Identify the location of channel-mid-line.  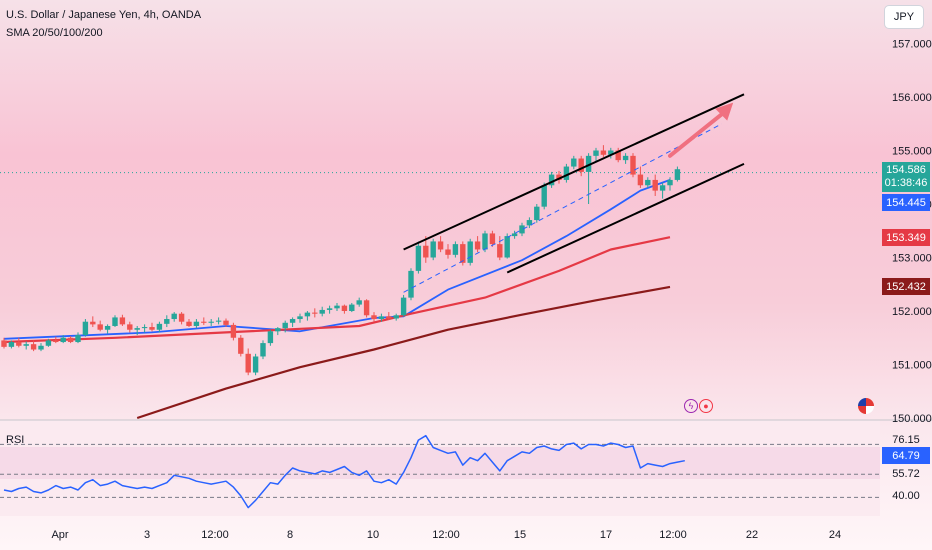
(563, 208).